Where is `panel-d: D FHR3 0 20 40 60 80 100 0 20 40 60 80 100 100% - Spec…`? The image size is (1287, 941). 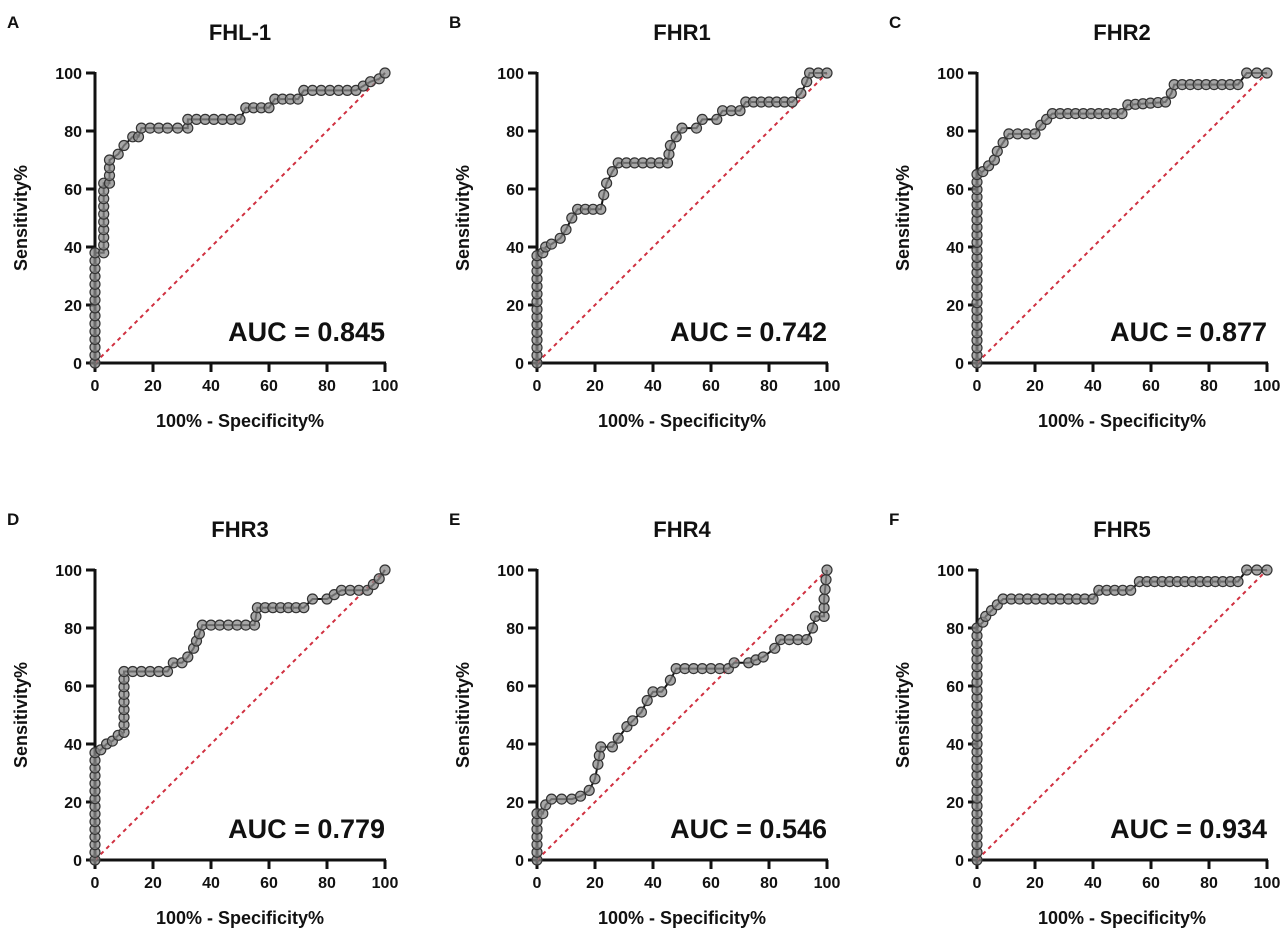
panel-d: D FHR3 0 20 40 60 80 100 0 20 40 60 80 100 100% - Spec… is located at coordinates (202, 719).